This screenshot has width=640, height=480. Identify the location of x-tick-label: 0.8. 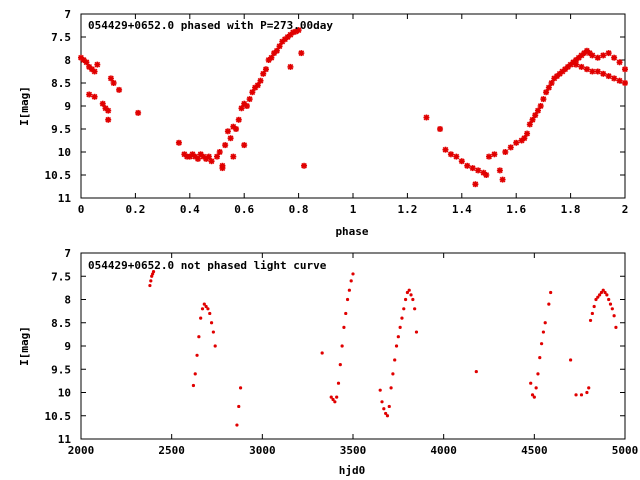
(299, 209).